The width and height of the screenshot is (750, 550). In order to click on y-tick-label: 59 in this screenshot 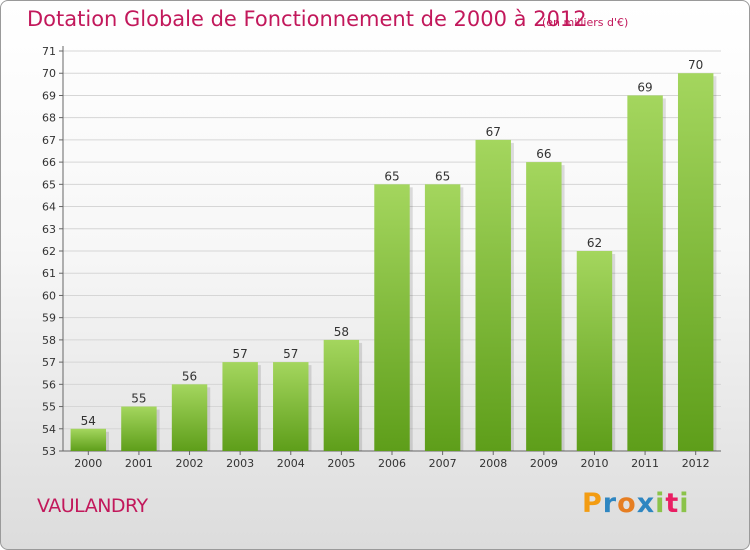, I will do `click(49, 318)`.